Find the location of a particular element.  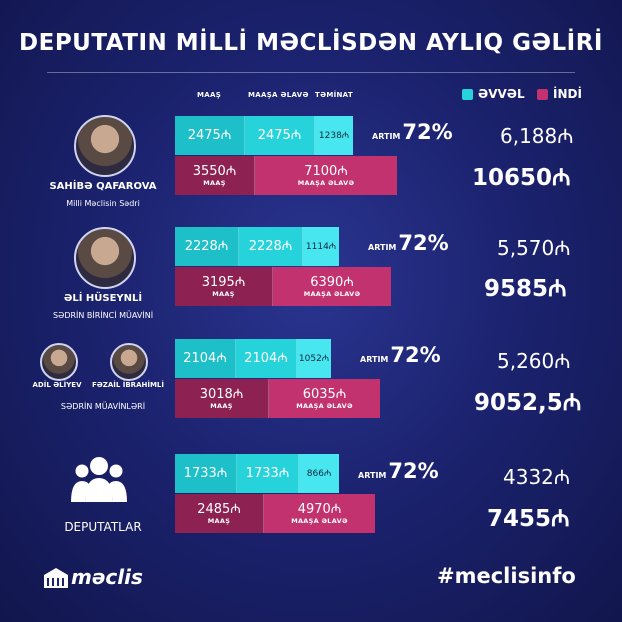

legend-evvel-label: ƏVVƏL is located at coordinates (501, 94).